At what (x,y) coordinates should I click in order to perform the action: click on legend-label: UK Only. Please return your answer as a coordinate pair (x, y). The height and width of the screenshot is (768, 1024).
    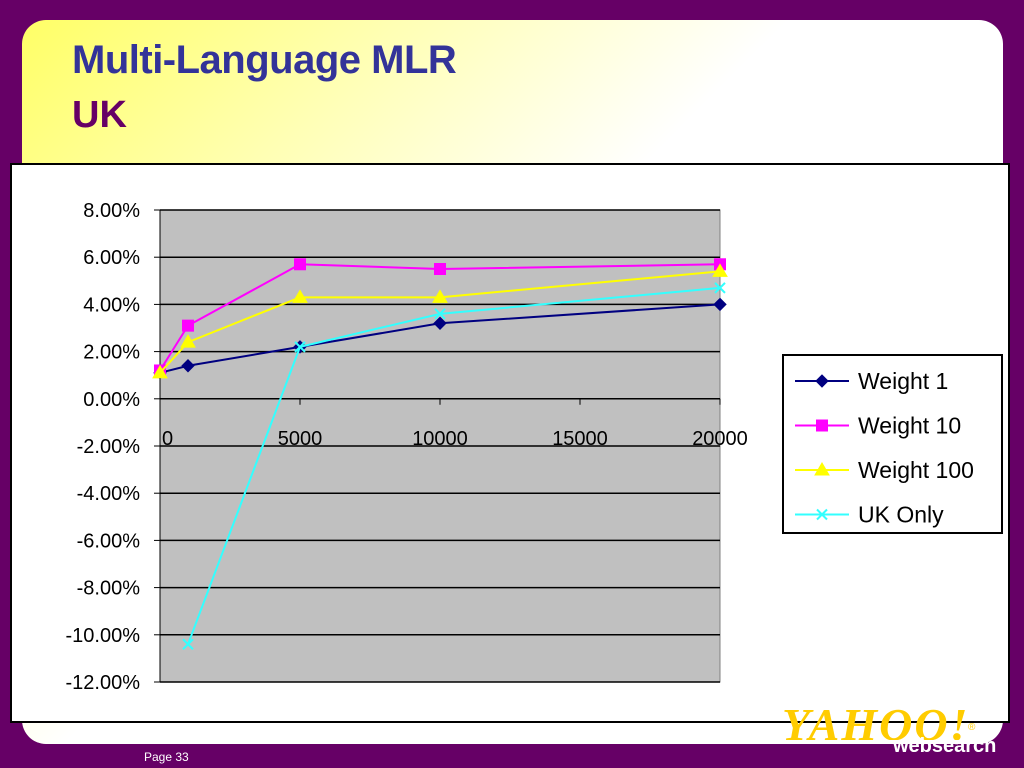
    Looking at the image, I should click on (901, 515).